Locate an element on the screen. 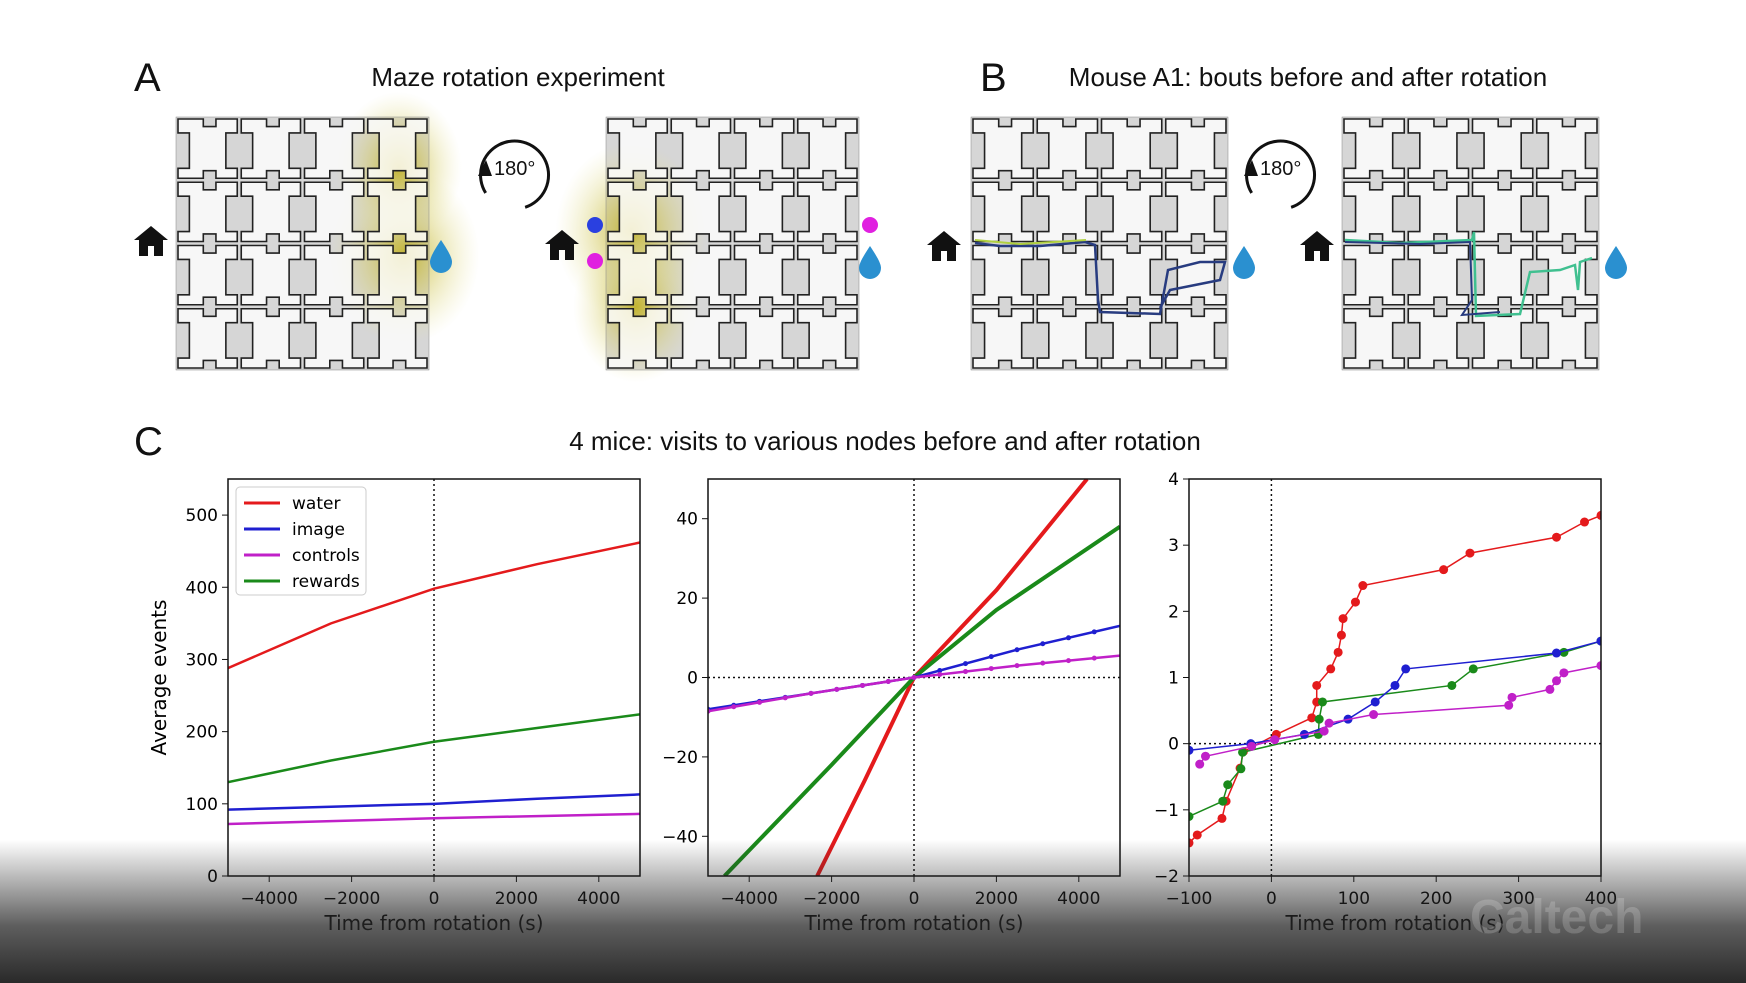 The width and height of the screenshot is (1746, 983). series-line-water is located at coordinates (1395, 679).